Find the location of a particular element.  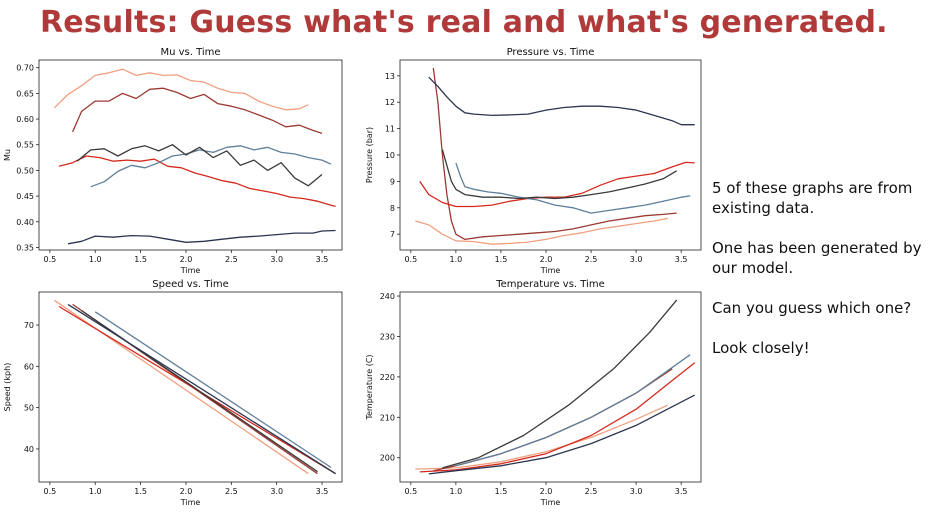

side-text-line-3: Can you guess which one? is located at coordinates (812, 308).